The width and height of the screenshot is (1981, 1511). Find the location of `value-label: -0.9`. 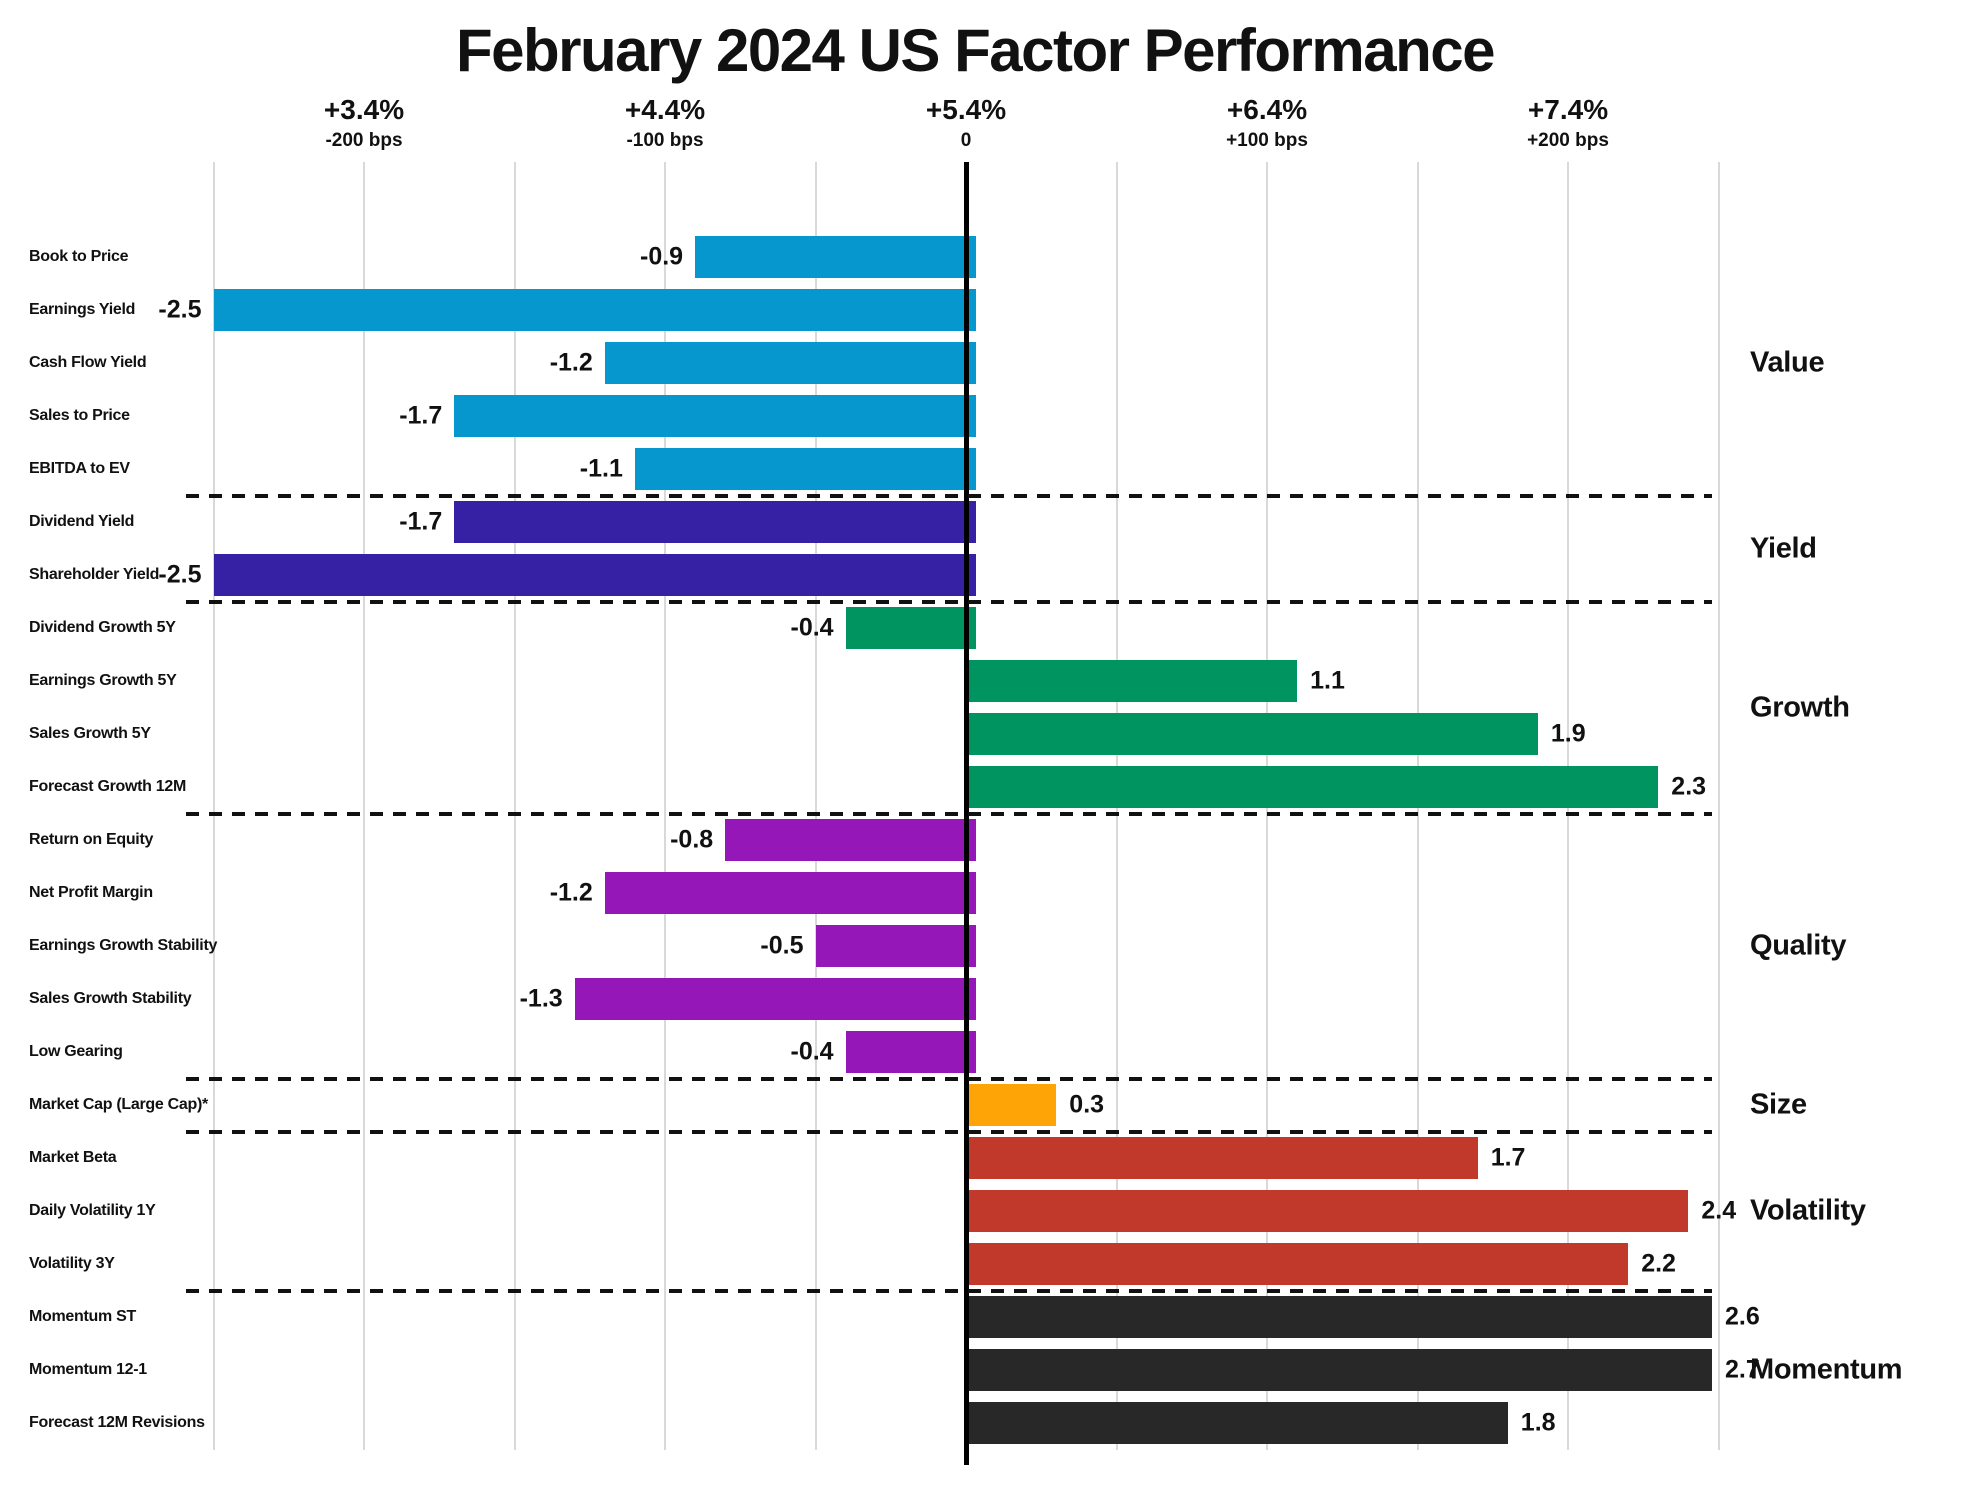

value-label: -0.9 is located at coordinates (662, 256).